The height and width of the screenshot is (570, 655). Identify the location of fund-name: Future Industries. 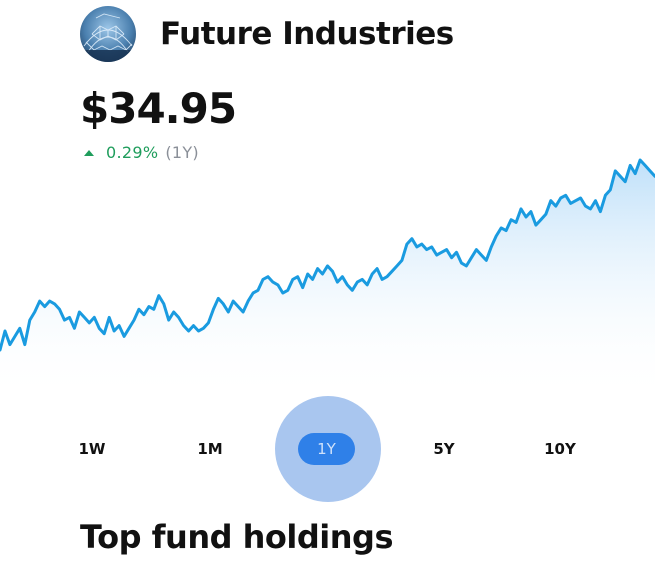
(307, 34).